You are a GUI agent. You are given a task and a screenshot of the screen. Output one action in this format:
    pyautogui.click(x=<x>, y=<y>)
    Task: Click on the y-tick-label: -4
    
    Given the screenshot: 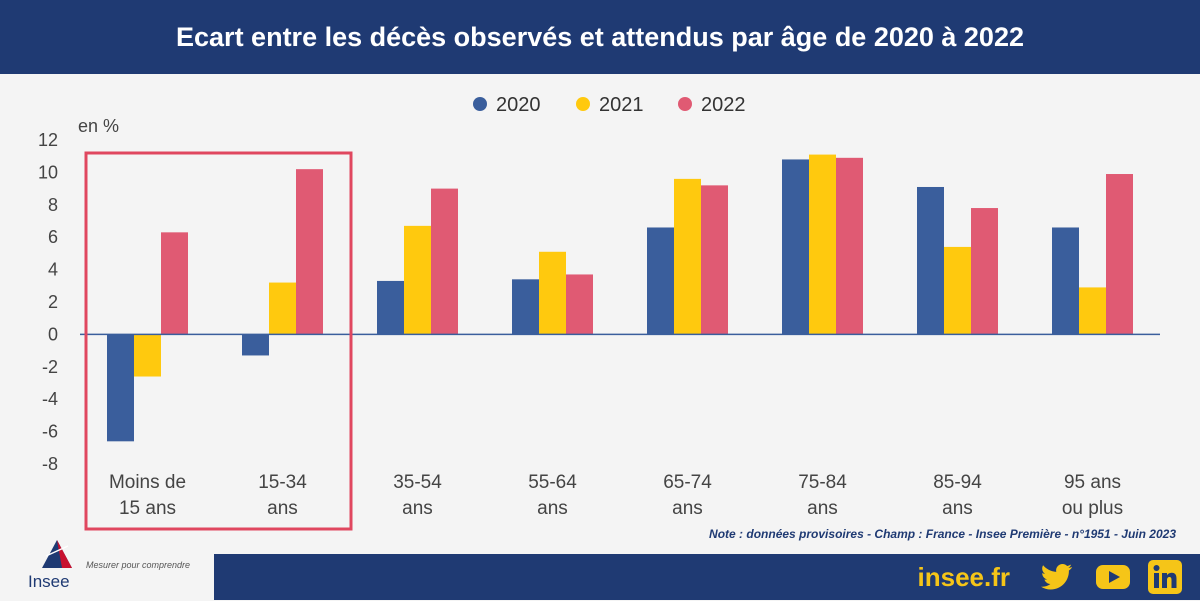 What is the action you would take?
    pyautogui.click(x=50, y=399)
    